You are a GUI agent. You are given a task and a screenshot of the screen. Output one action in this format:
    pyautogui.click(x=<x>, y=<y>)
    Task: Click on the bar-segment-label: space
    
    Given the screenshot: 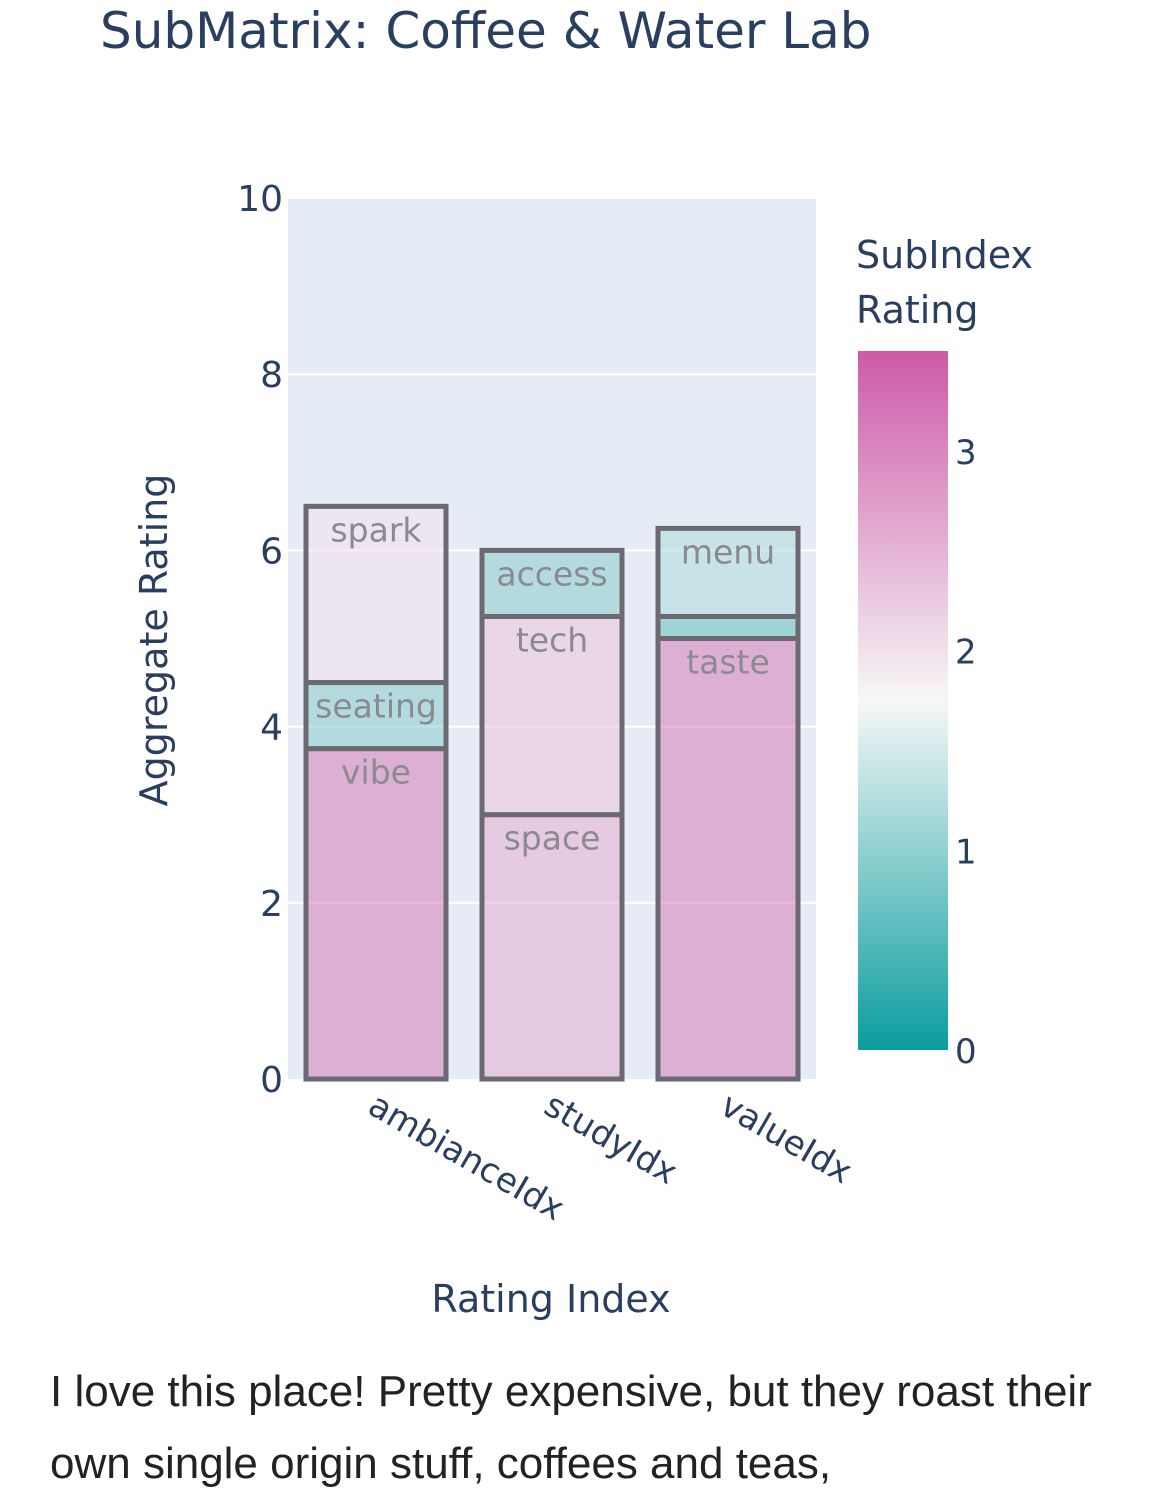 What is the action you would take?
    pyautogui.click(x=552, y=838)
    